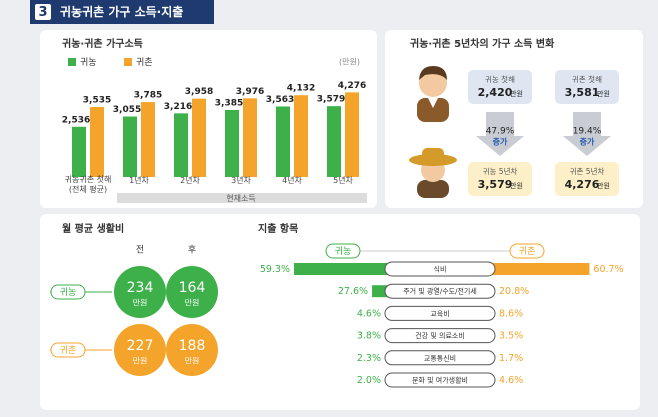  What do you see at coordinates (93, 228) in the screenshot?
I see `section-title: 월 평균 생활비` at bounding box center [93, 228].